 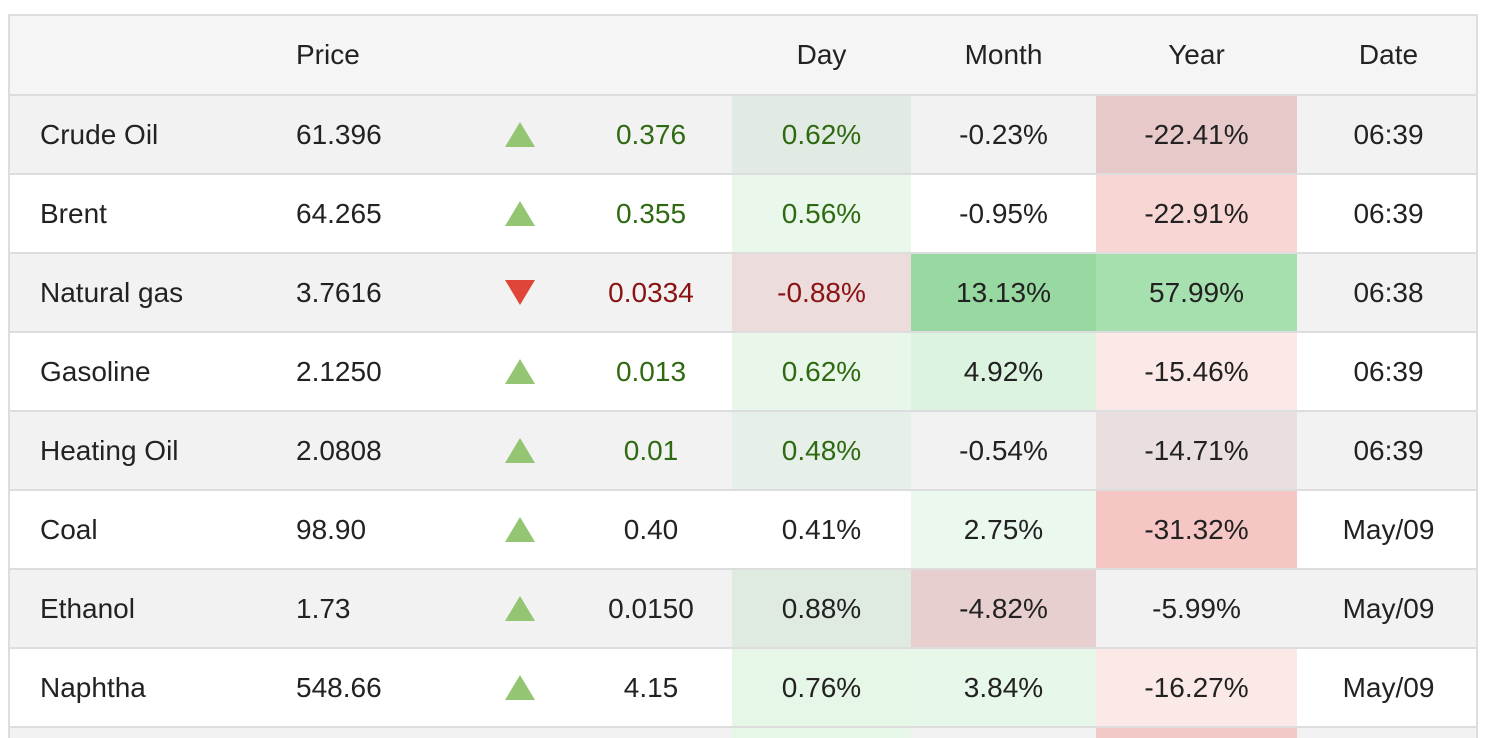 What do you see at coordinates (339, 213) in the screenshot?
I see `price-value: 64.265` at bounding box center [339, 213].